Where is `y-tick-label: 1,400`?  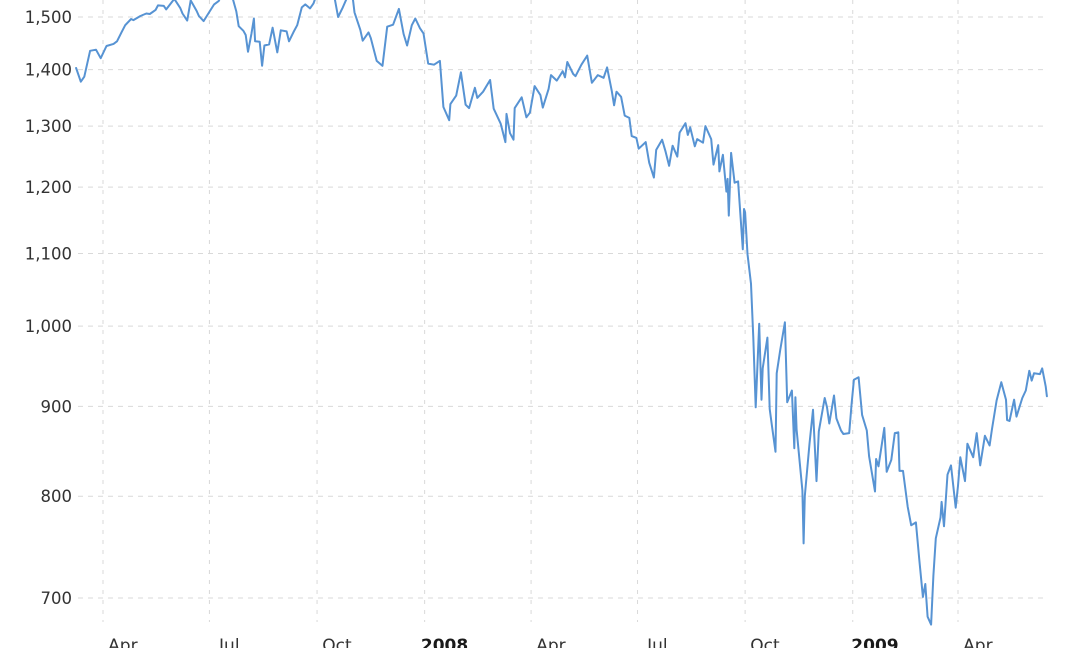
y-tick-label: 1,400 is located at coordinates (48, 70).